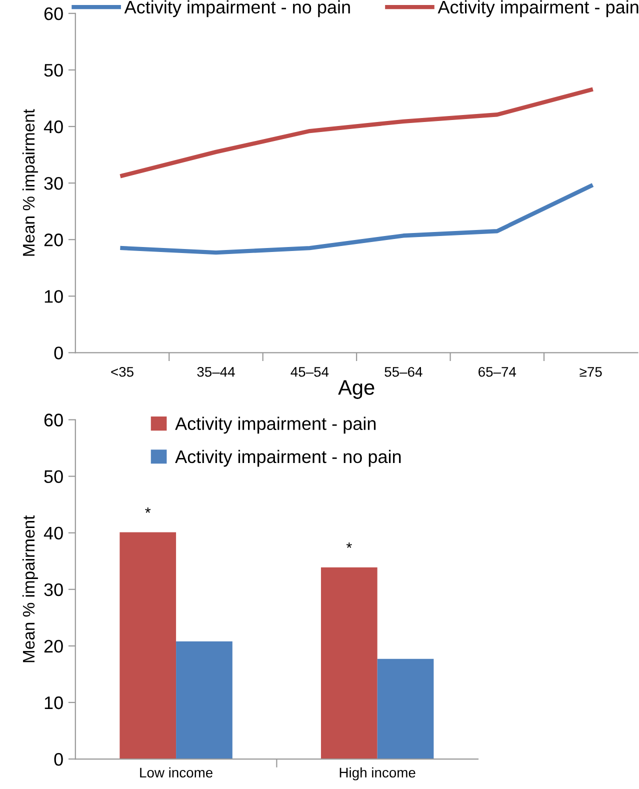  Describe the element at coordinates (378, 773) in the screenshot. I see `x-tick-label: High income` at that location.